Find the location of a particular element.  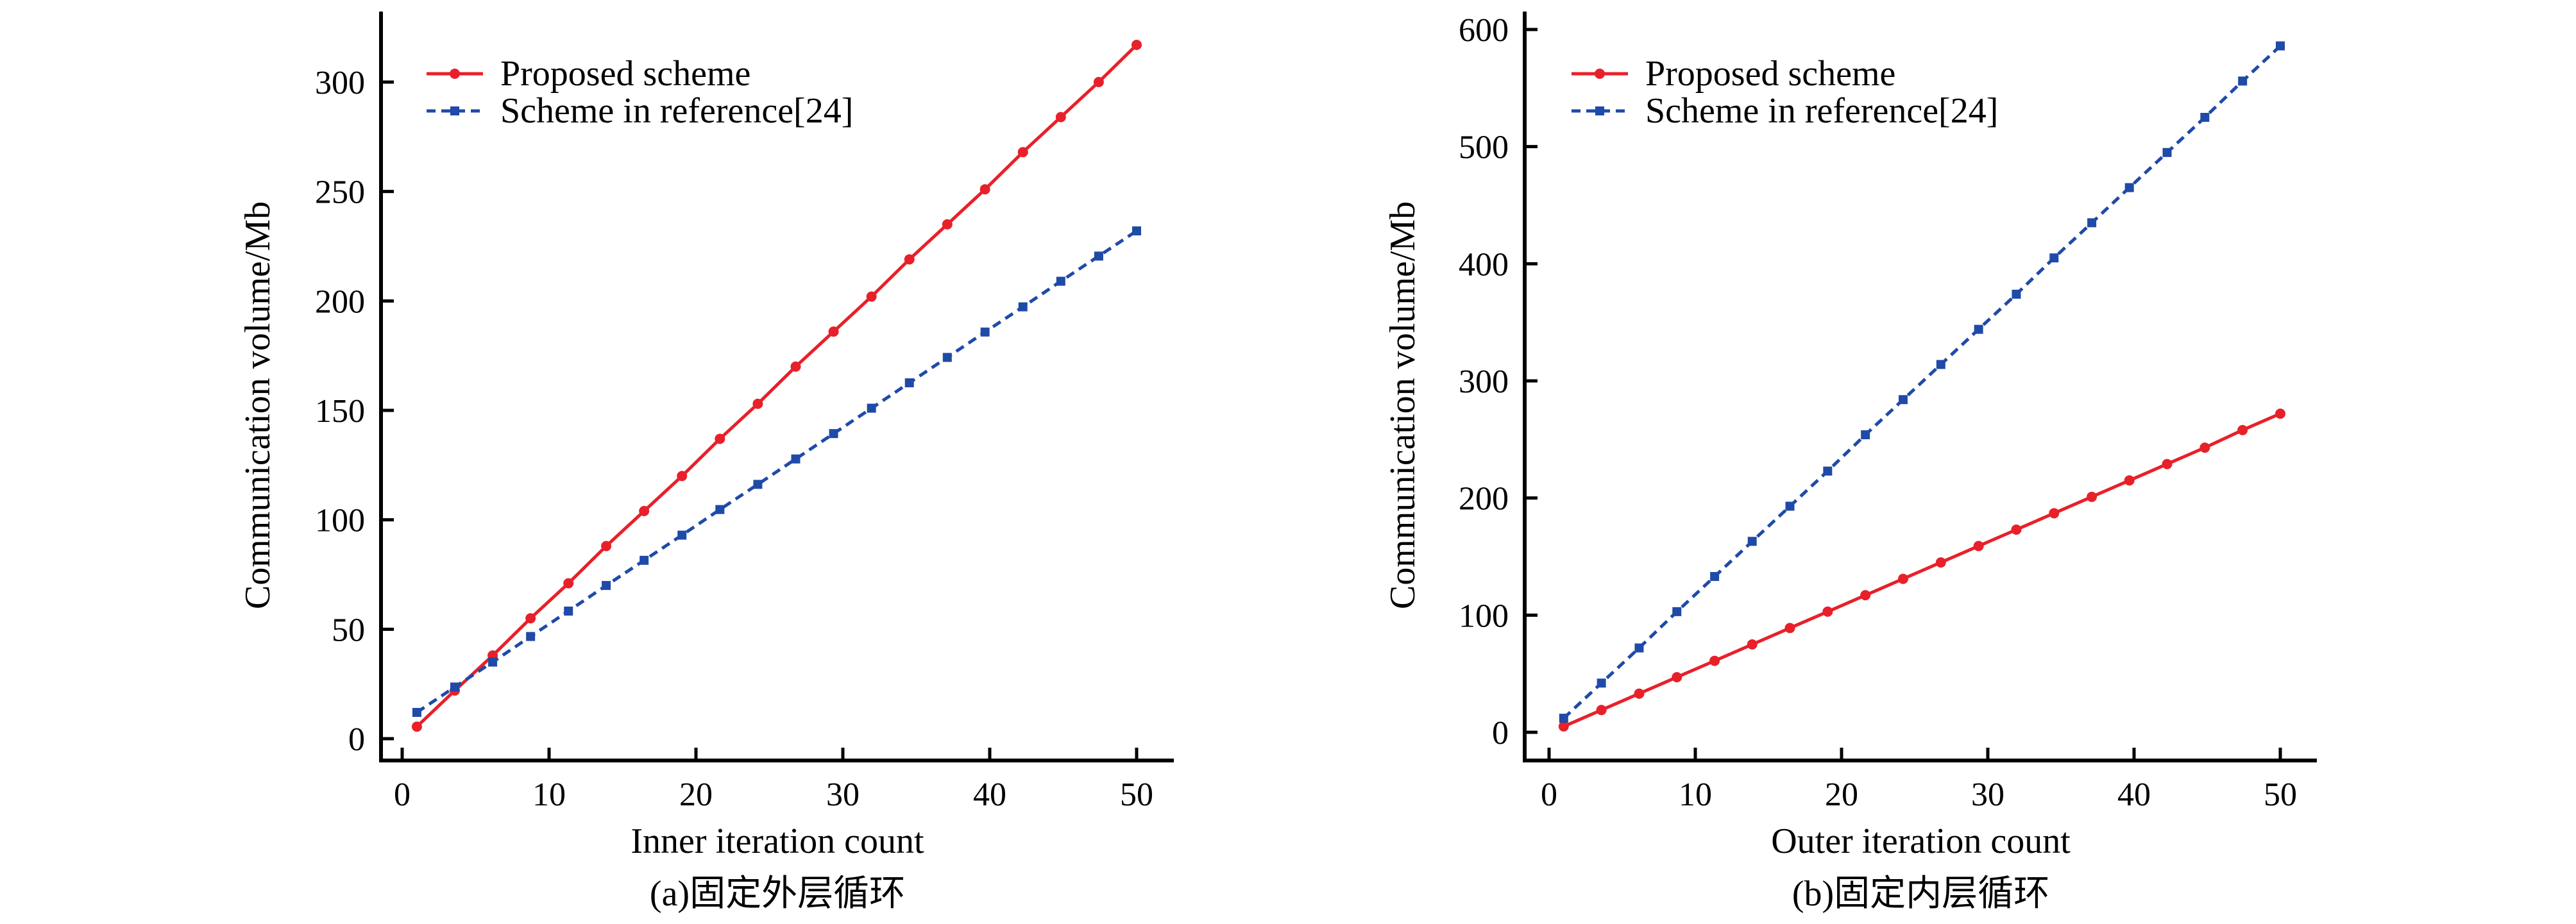

y-tick-label: 250 is located at coordinates (340, 192).